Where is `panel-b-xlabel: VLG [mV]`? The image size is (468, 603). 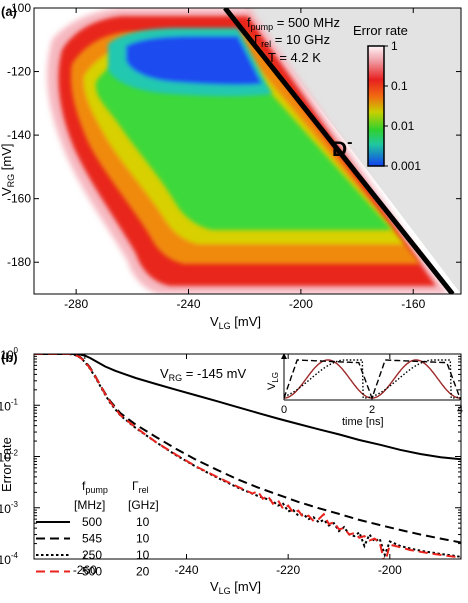
panel-b-xlabel: VLG [mV] is located at coordinates (235, 587).